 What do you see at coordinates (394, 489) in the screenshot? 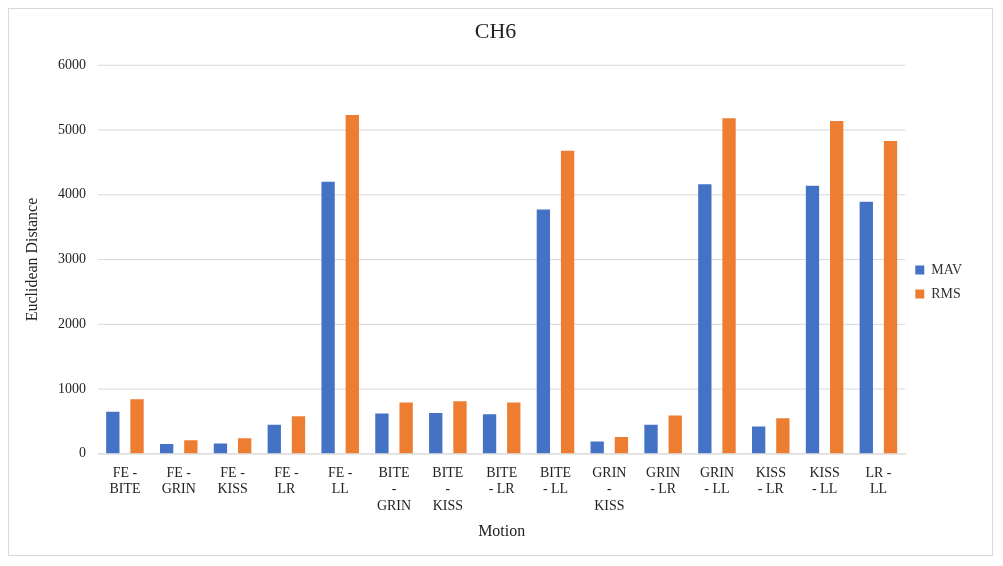
I see `x-tick-label: BITE - GRIN` at bounding box center [394, 489].